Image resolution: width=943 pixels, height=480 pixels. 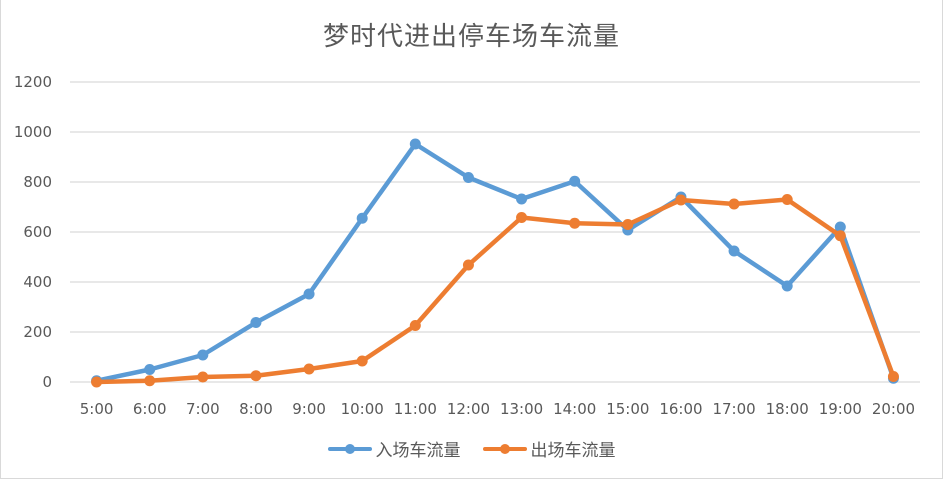 I want to click on x-tick-label: 15:00, so click(x=627, y=409).